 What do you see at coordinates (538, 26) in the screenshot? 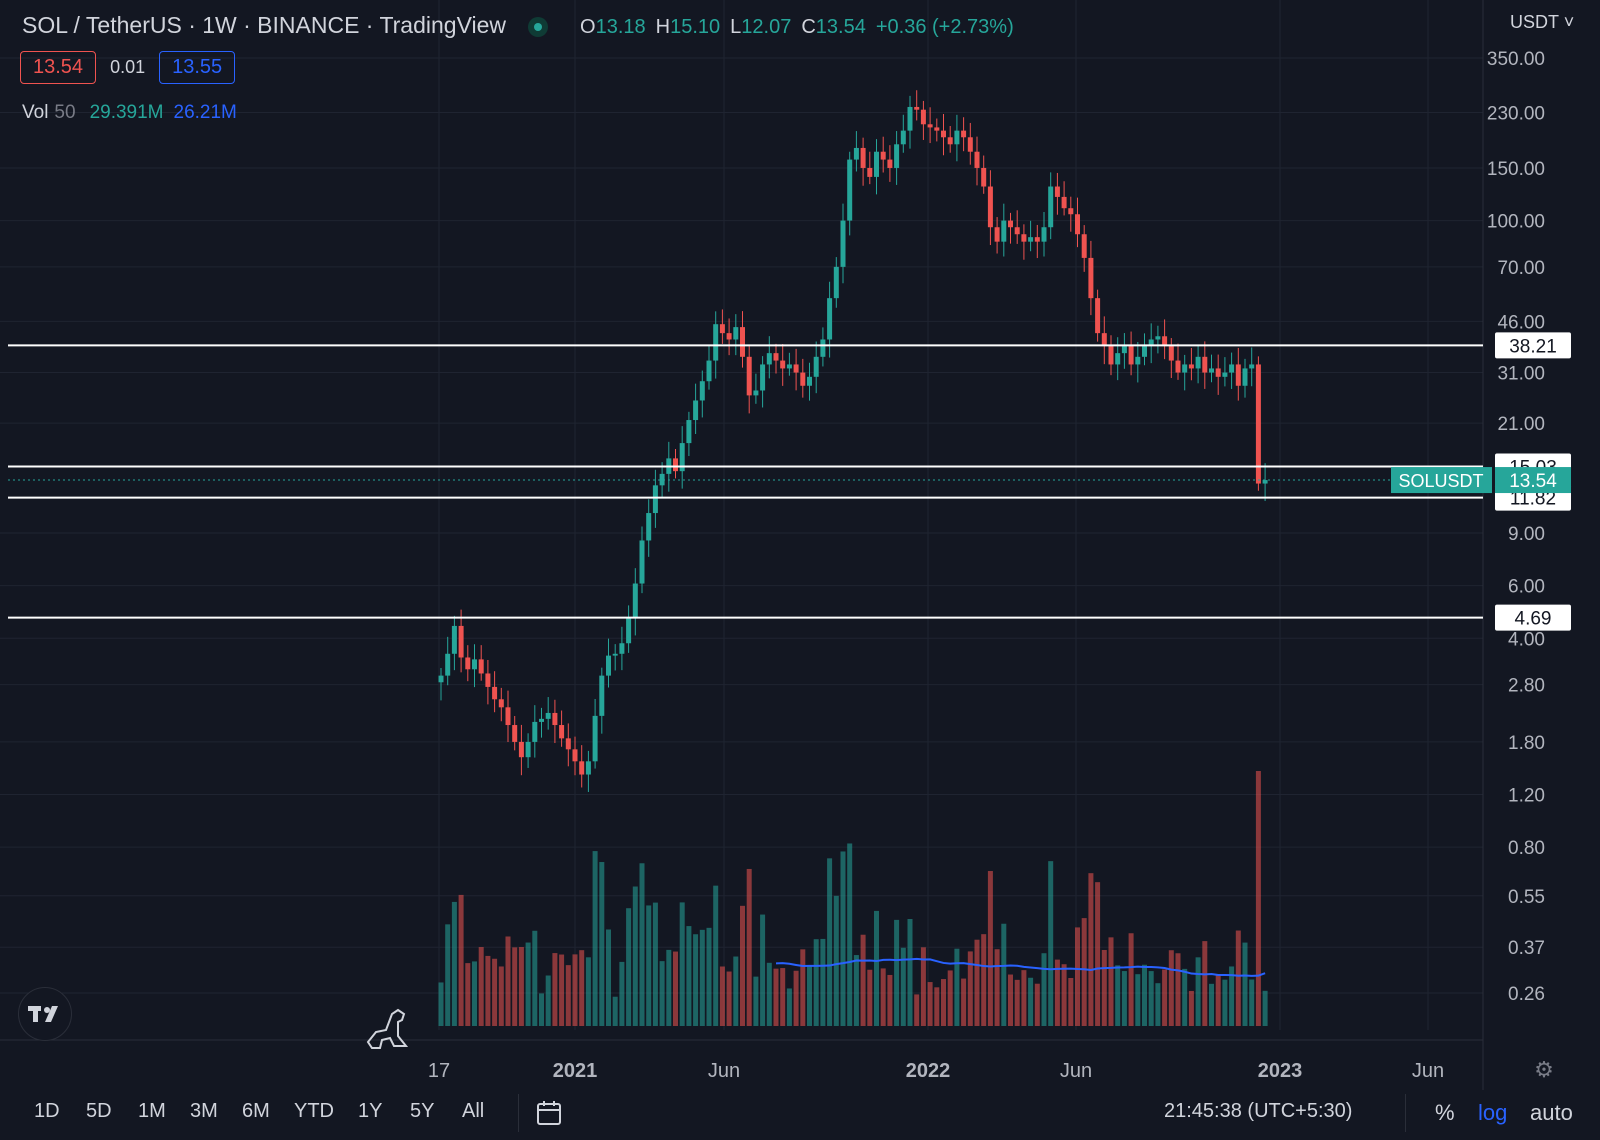
I see `market-status-icon` at bounding box center [538, 26].